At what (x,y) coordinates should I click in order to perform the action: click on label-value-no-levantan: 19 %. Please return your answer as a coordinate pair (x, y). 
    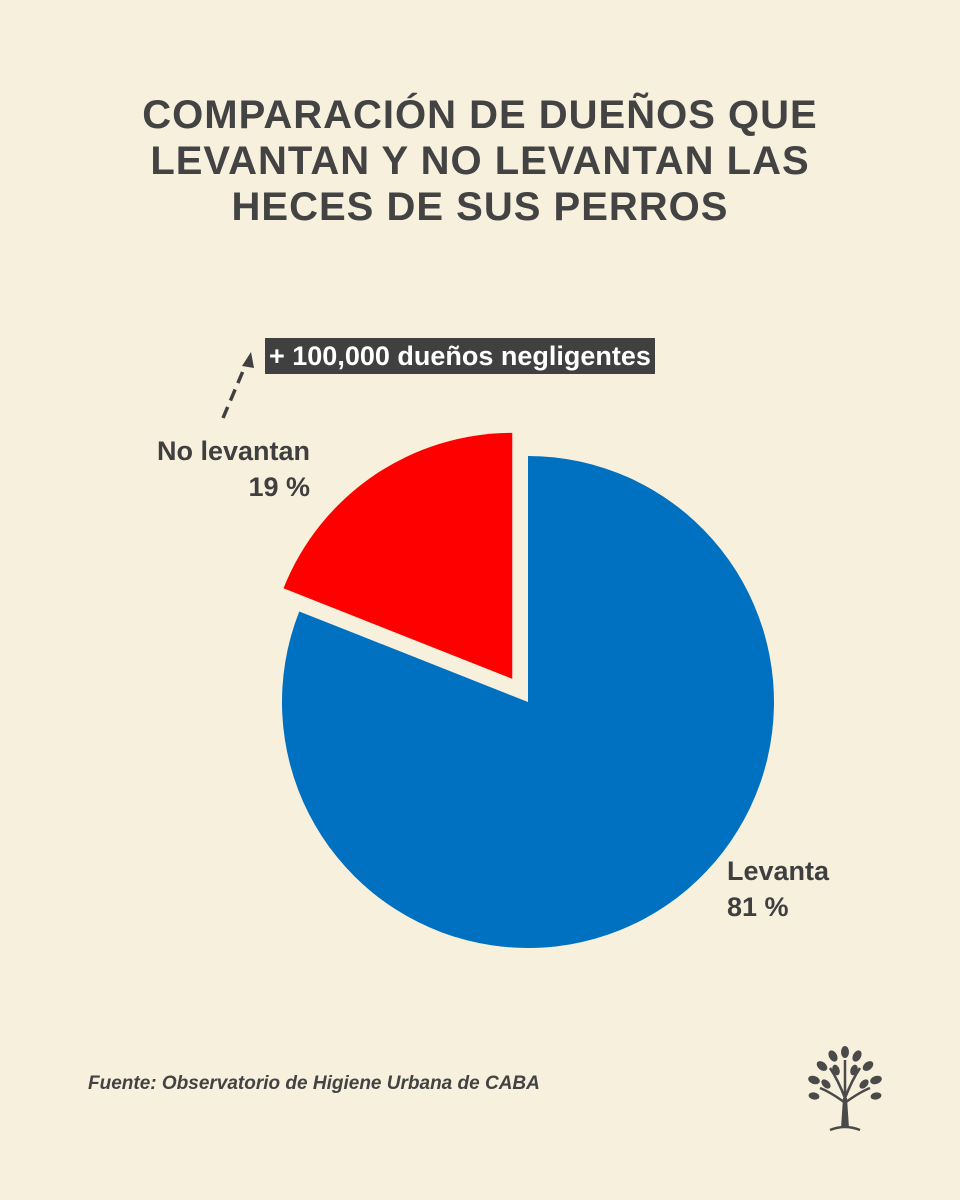
    Looking at the image, I should click on (279, 487).